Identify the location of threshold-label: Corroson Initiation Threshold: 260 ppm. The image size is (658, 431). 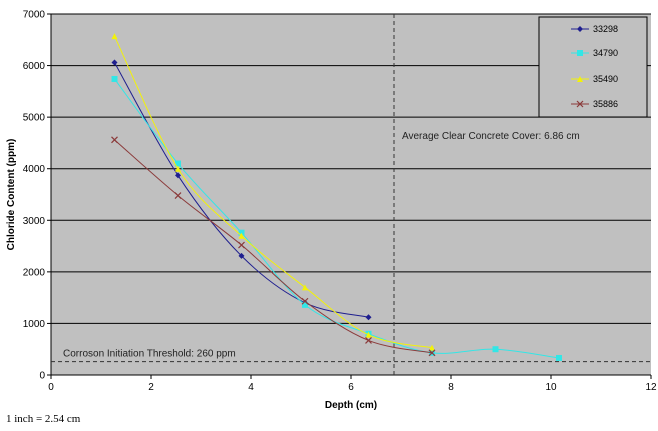
(149, 354).